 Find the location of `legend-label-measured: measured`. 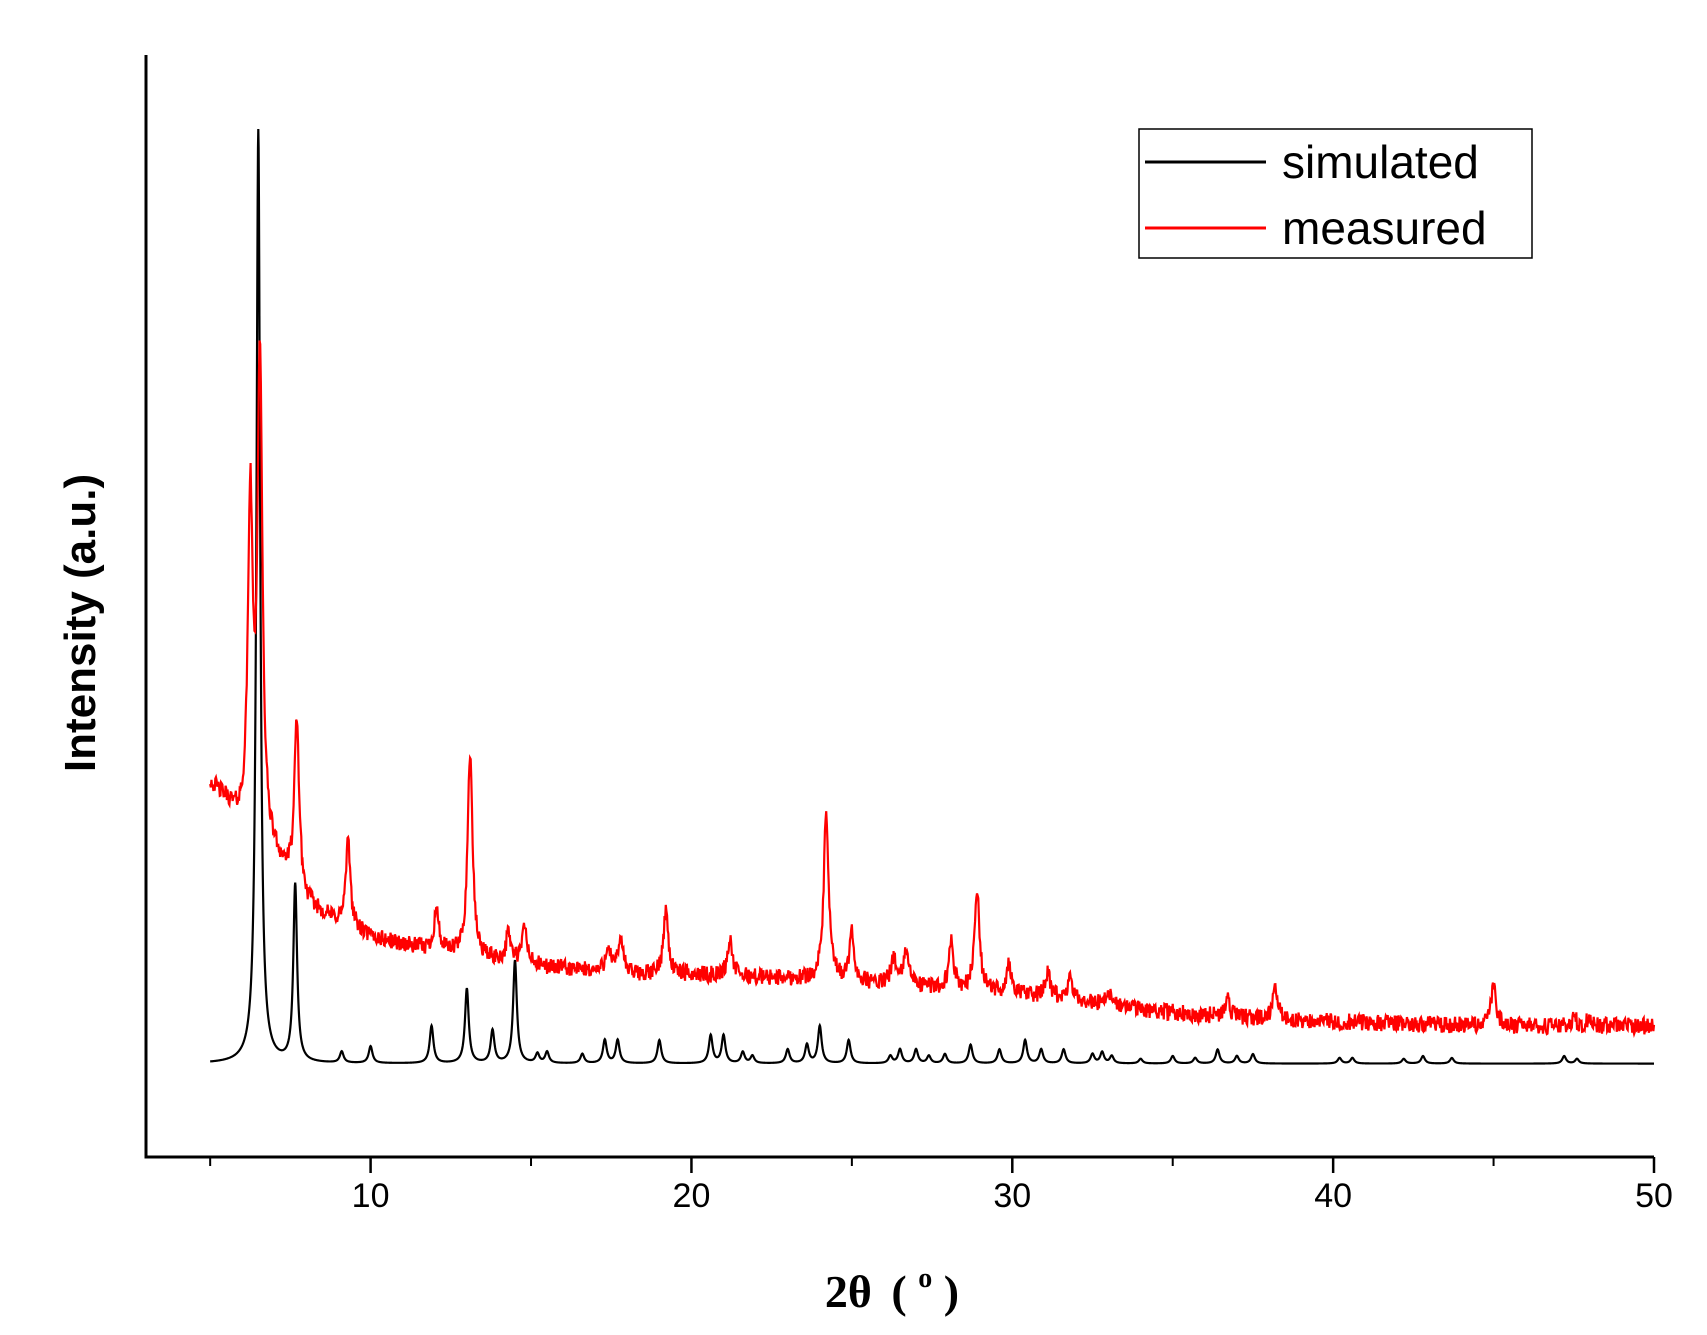

legend-label-measured: measured is located at coordinates (1384, 228).